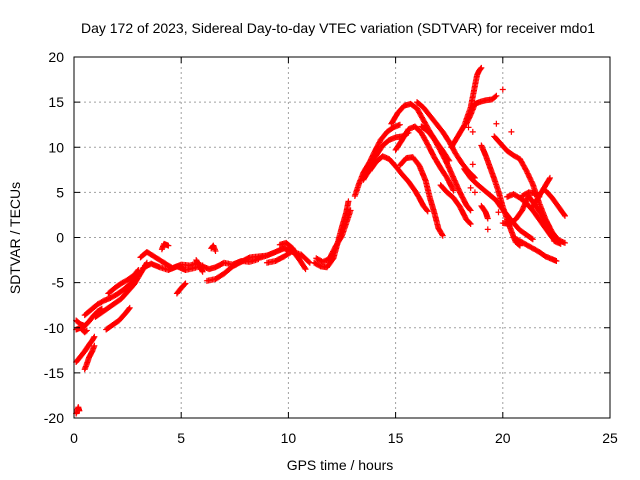 This screenshot has height=480, width=640. What do you see at coordinates (503, 438) in the screenshot?
I see `x-tick-label: 20` at bounding box center [503, 438].